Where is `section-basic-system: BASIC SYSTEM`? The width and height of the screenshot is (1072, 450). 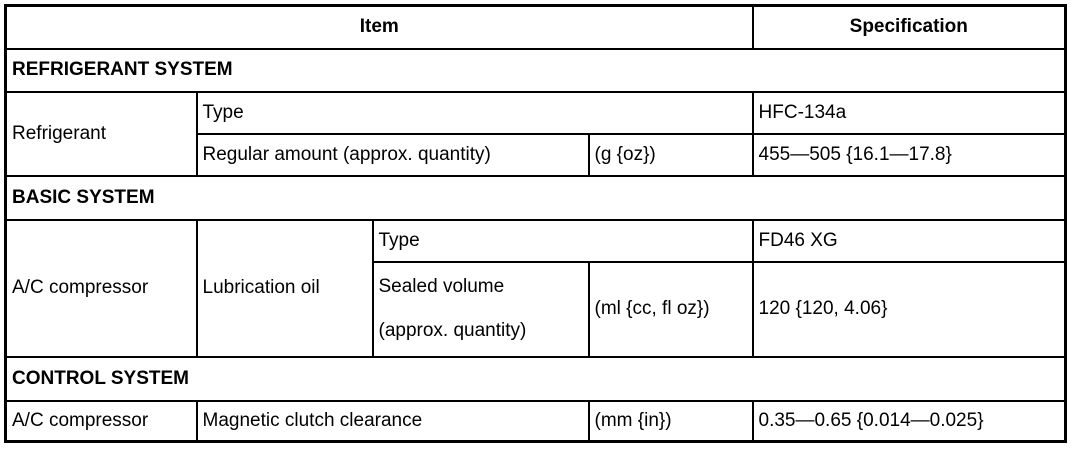 section-basic-system: BASIC SYSTEM is located at coordinates (535, 197).